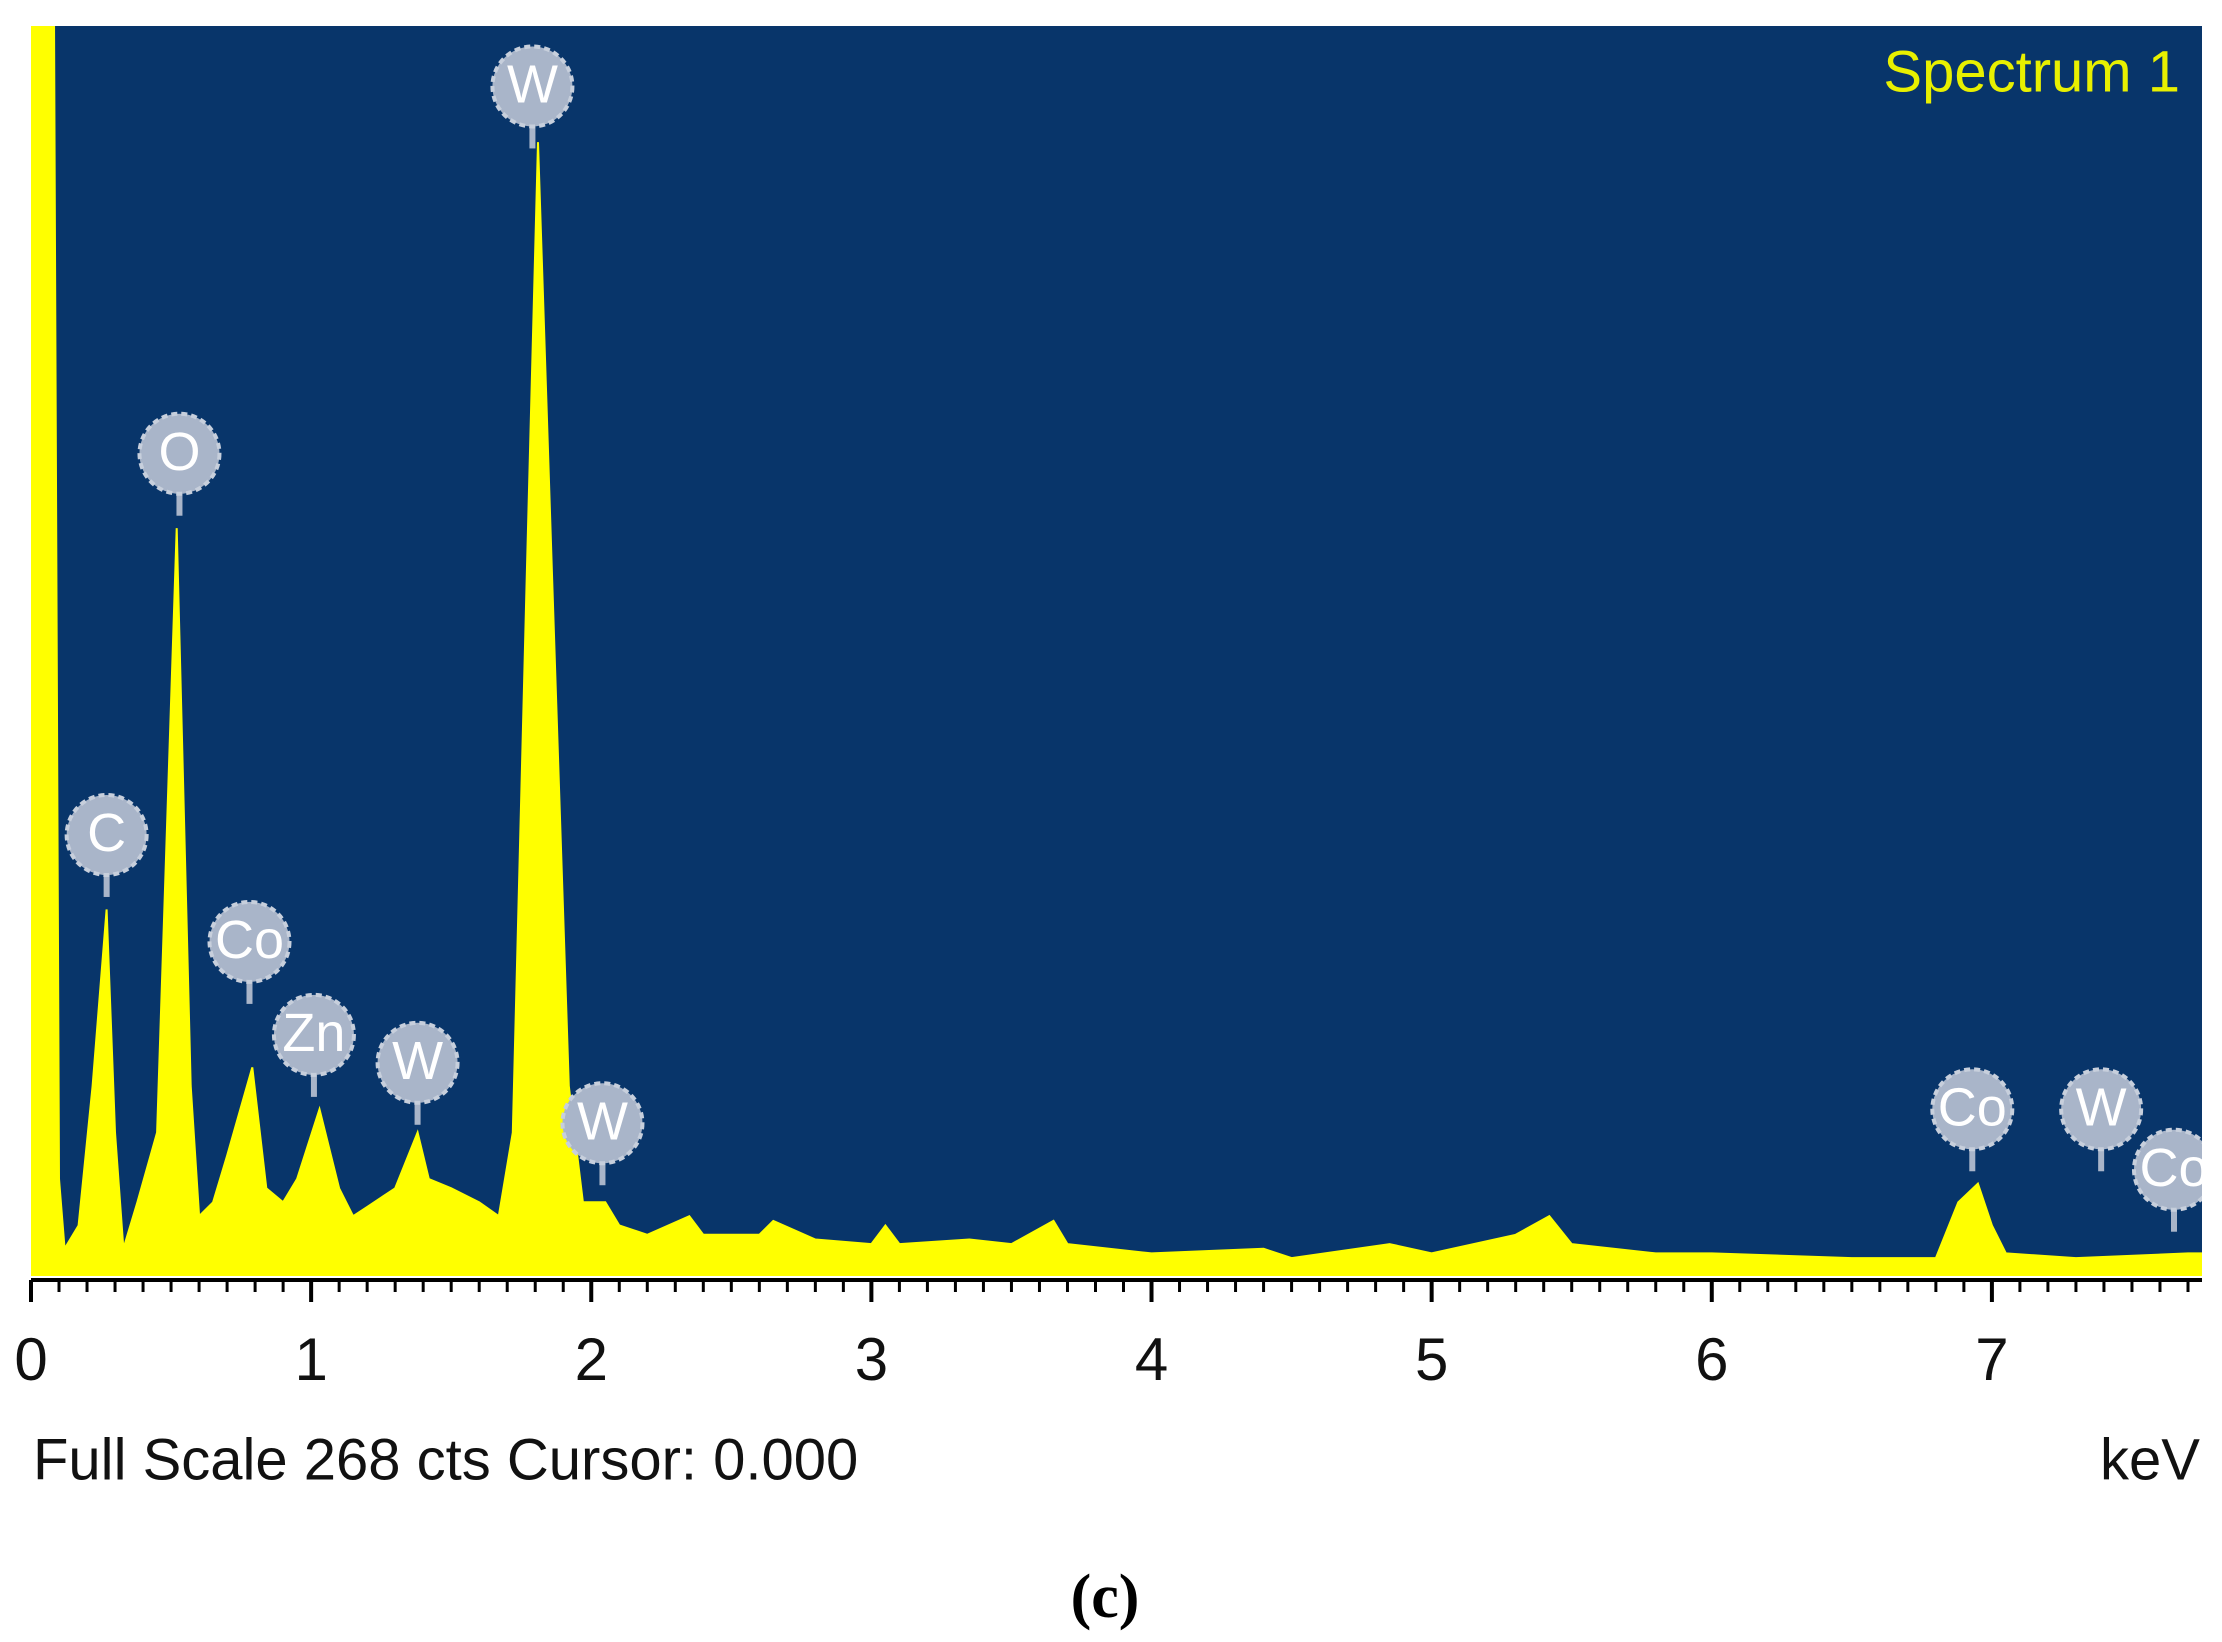  What do you see at coordinates (591, 1359) in the screenshot?
I see `x-tick-label: 2` at bounding box center [591, 1359].